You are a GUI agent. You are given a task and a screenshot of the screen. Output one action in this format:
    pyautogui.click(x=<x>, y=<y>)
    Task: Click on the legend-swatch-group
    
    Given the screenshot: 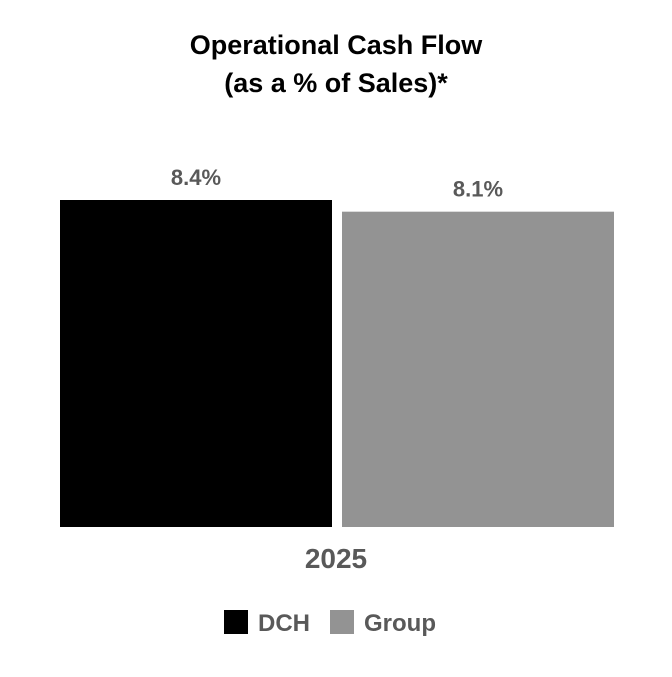 What is the action you would take?
    pyautogui.click(x=342, y=622)
    